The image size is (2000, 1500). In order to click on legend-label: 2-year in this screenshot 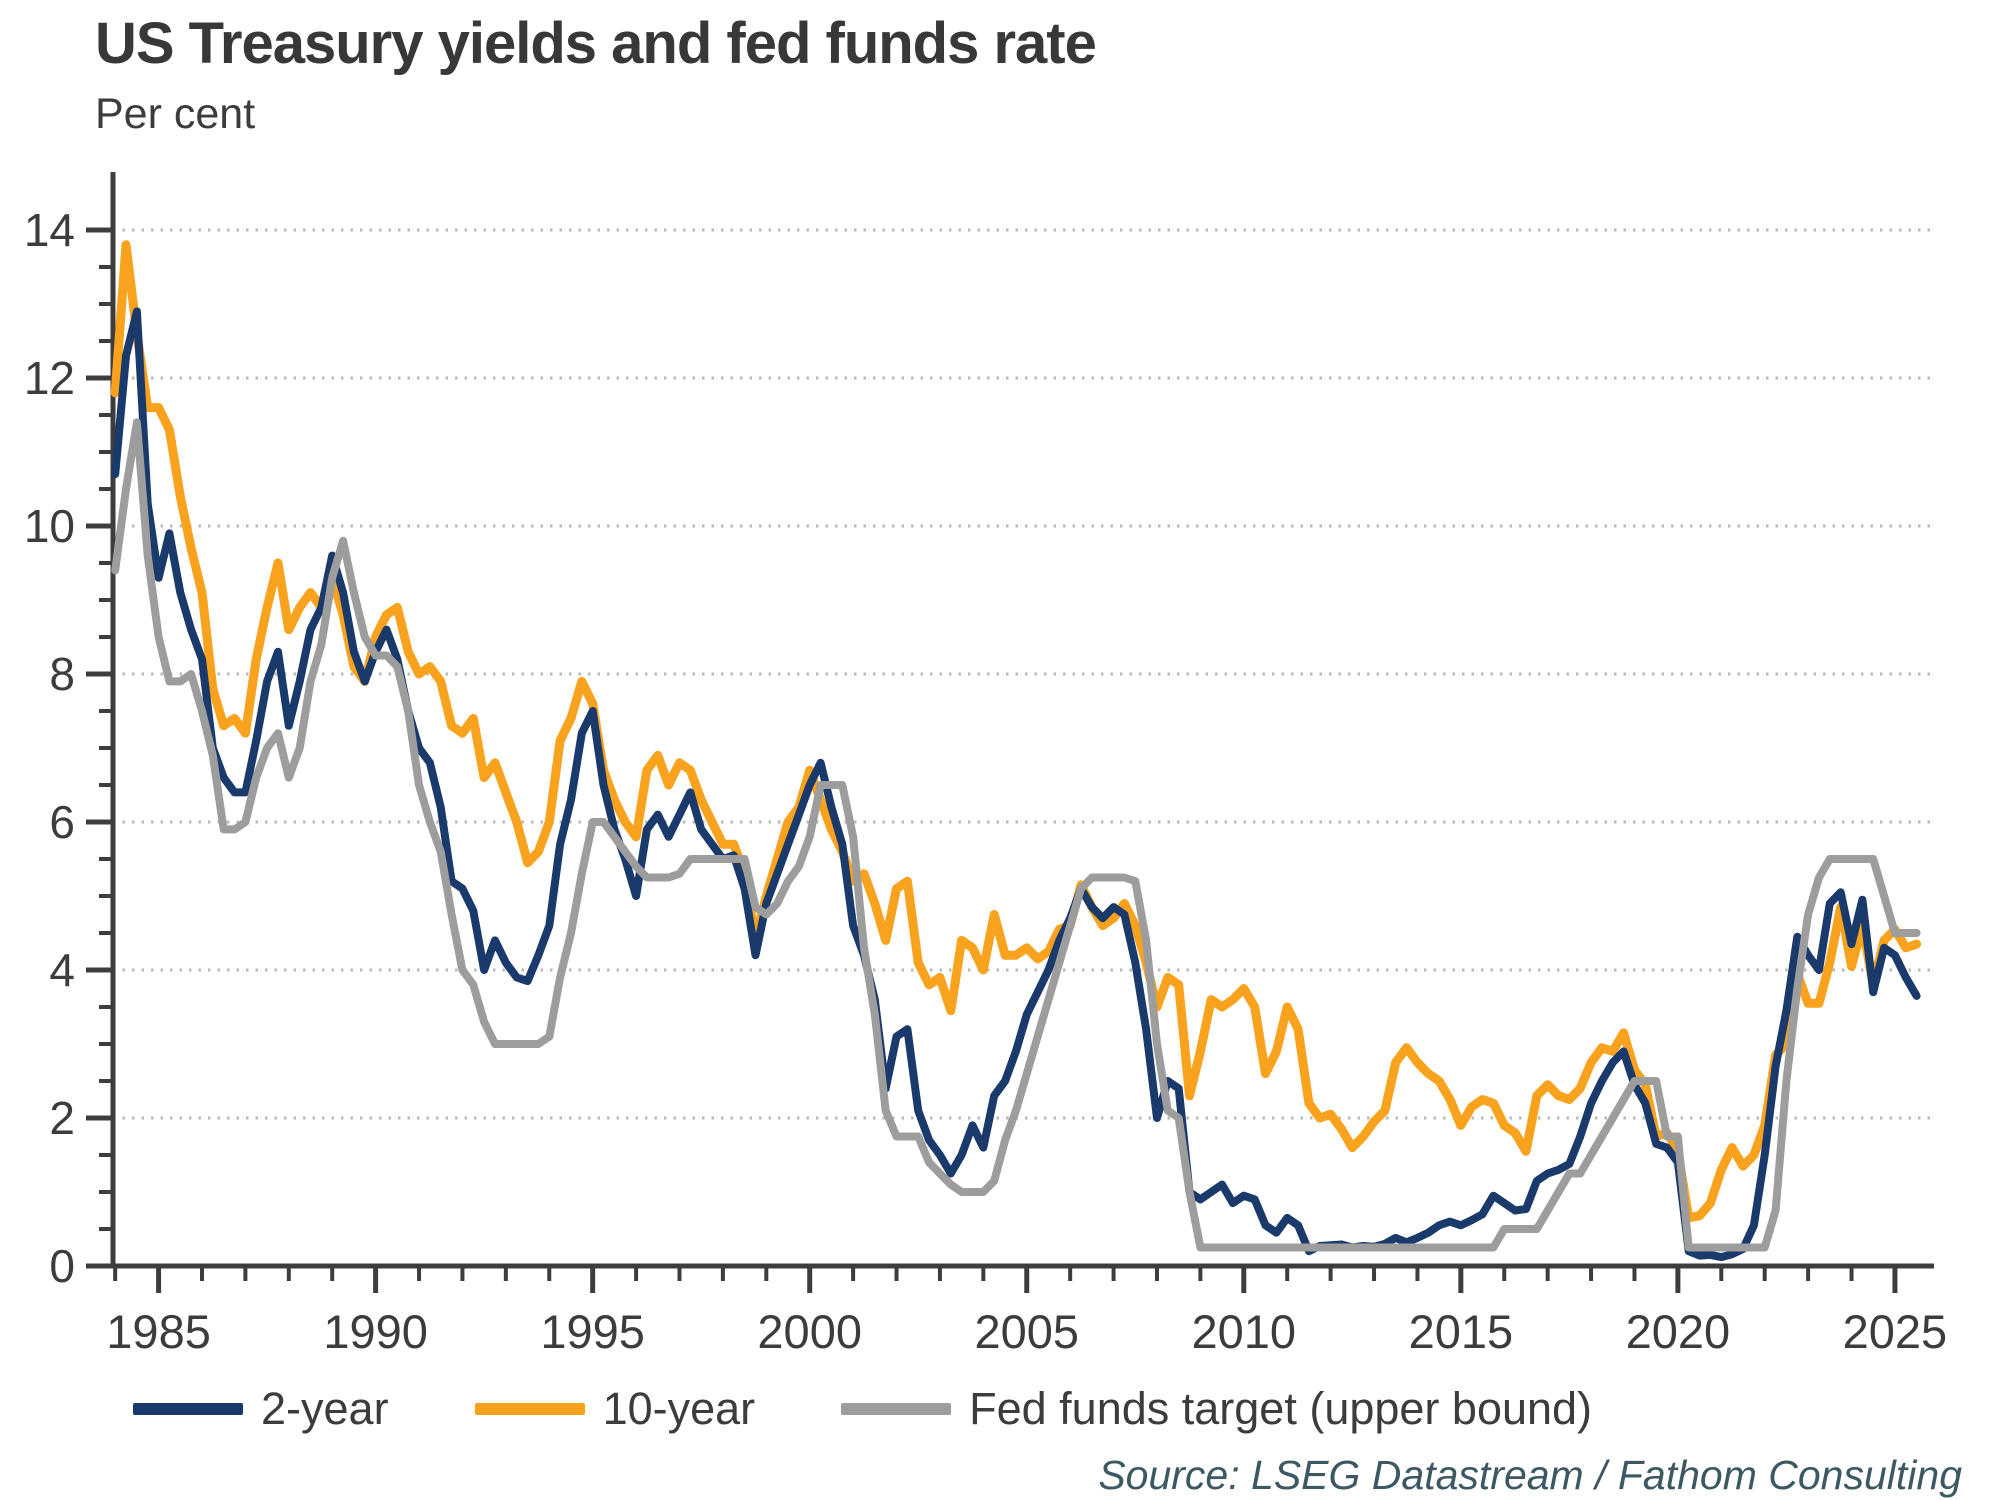, I will do `click(325, 1408)`.